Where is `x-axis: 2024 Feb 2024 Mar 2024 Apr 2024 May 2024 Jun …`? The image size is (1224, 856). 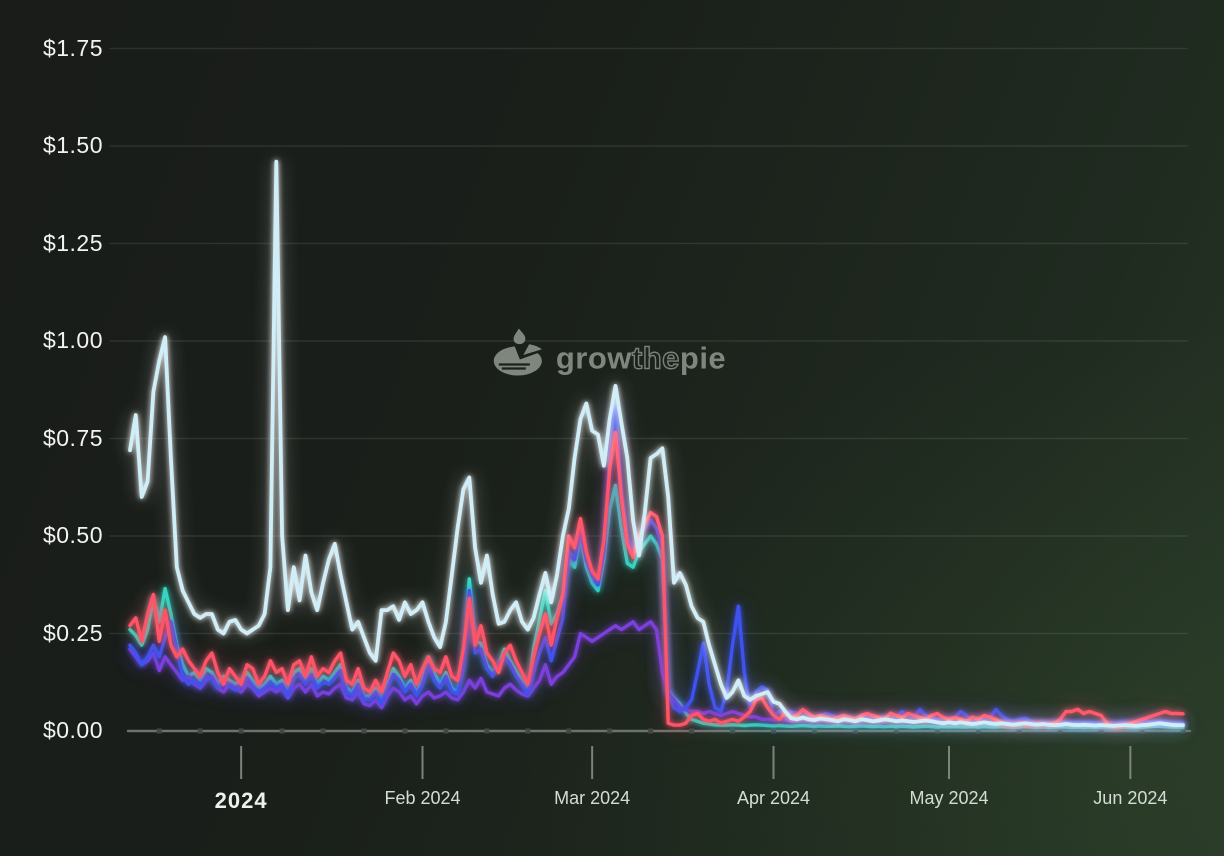 x-axis: 2024 Feb 2024 Mar 2024 Apr 2024 May 2024 Jun … is located at coordinates (612, 808).